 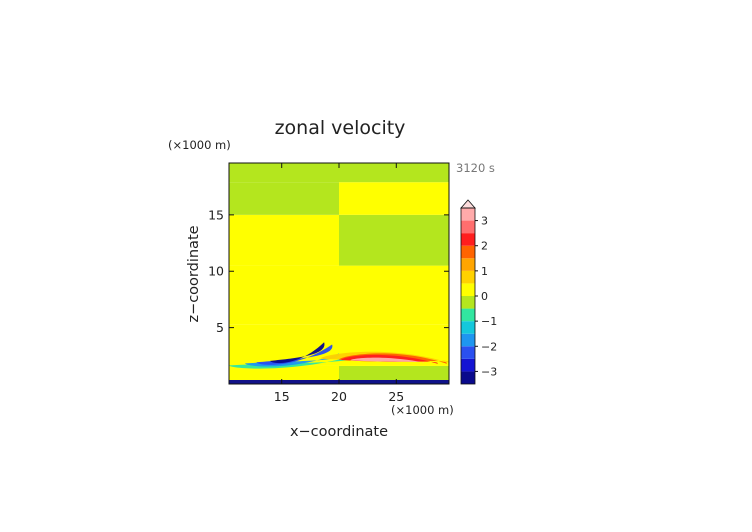 What do you see at coordinates (489, 346) in the screenshot?
I see `colorbar-tick-label: −2` at bounding box center [489, 346].